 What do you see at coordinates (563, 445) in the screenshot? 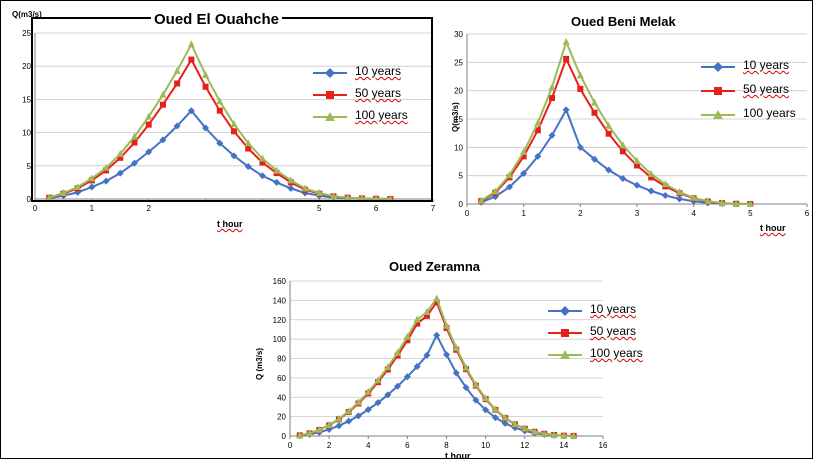
I see `x-tick-label: 14` at bounding box center [563, 445].